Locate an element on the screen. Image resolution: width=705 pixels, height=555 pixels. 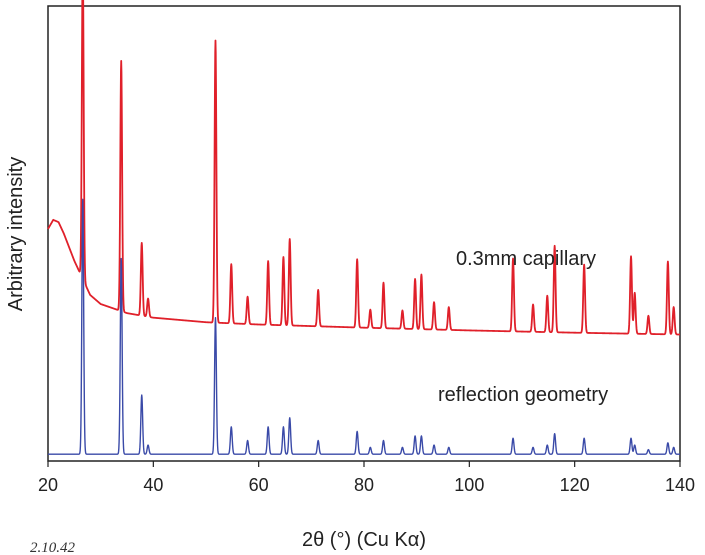
stray-label: 2.10.42 is located at coordinates (53, 547).